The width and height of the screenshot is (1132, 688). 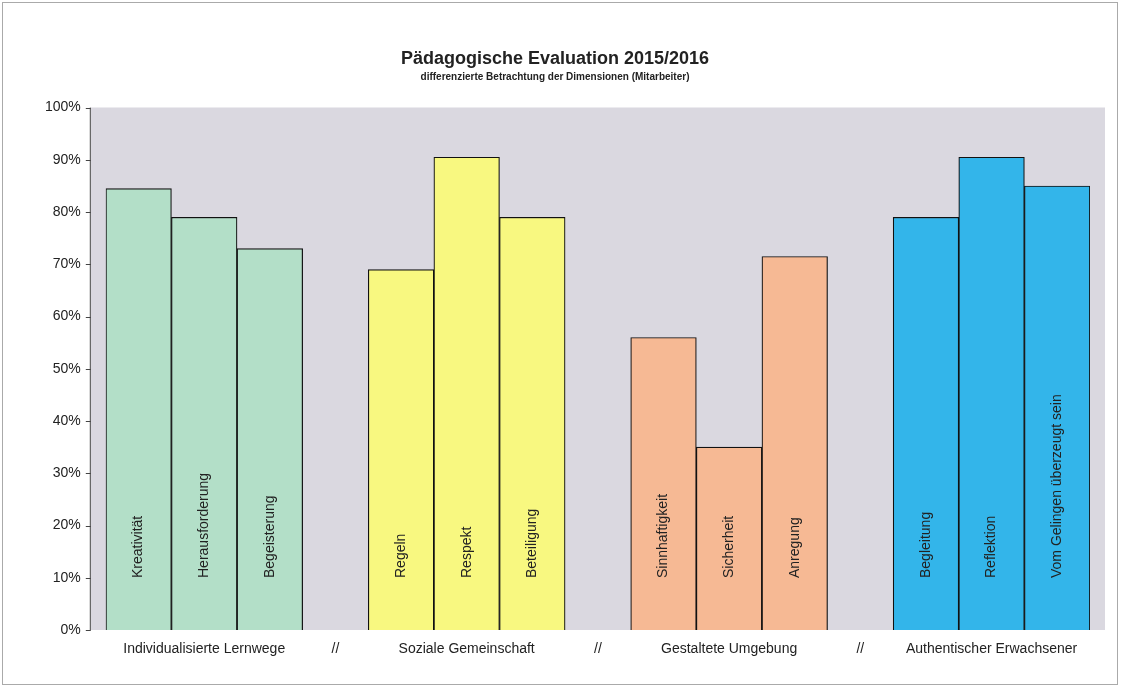 What do you see at coordinates (62, 106) in the screenshot?
I see `y-tick-label: 100%` at bounding box center [62, 106].